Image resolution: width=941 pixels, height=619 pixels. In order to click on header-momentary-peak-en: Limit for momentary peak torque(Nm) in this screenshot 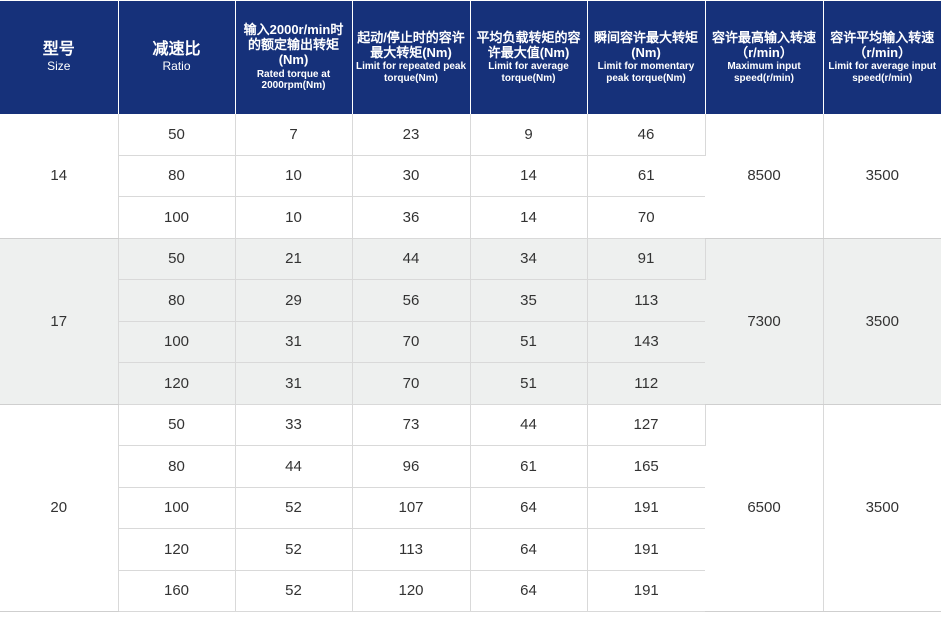, I will do `click(646, 72)`.